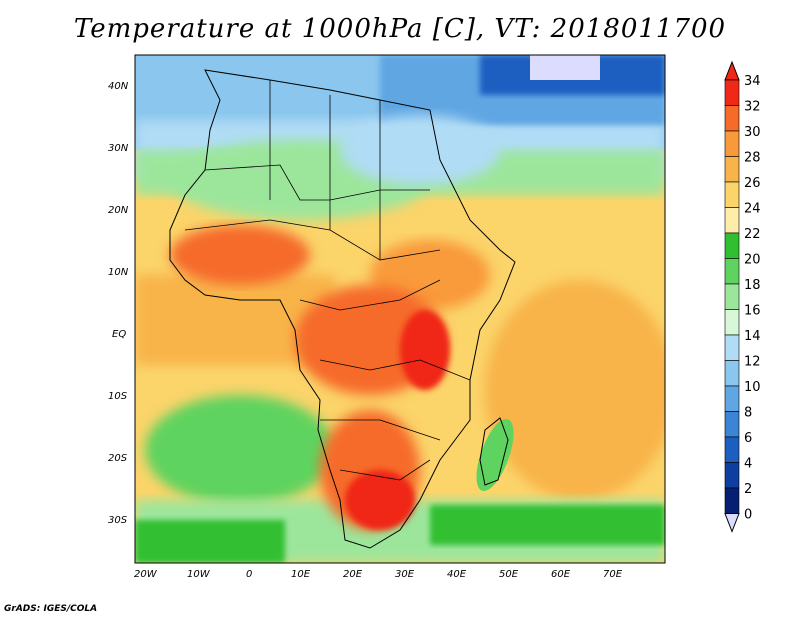 The width and height of the screenshot is (800, 618). What do you see at coordinates (752, 260) in the screenshot?
I see `colorbar-label: 20` at bounding box center [752, 260].